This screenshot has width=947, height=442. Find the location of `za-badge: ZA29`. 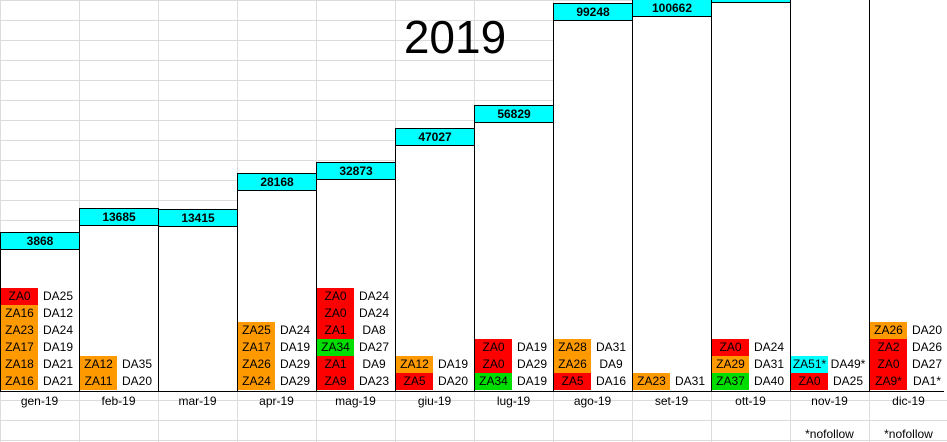

za-badge: ZA29 is located at coordinates (730, 364).